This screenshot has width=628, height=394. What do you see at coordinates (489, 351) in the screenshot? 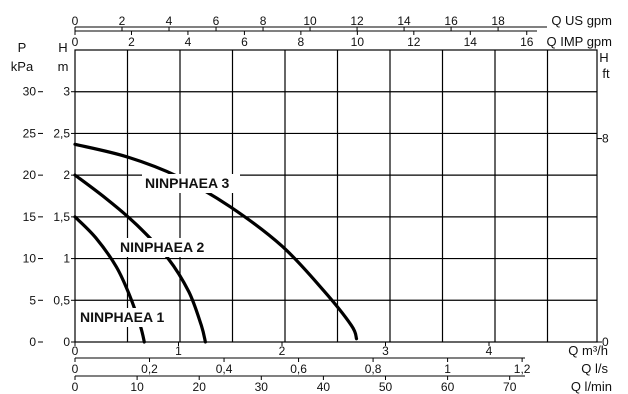
I see `q-m3h-tick-label: 4` at bounding box center [489, 351].